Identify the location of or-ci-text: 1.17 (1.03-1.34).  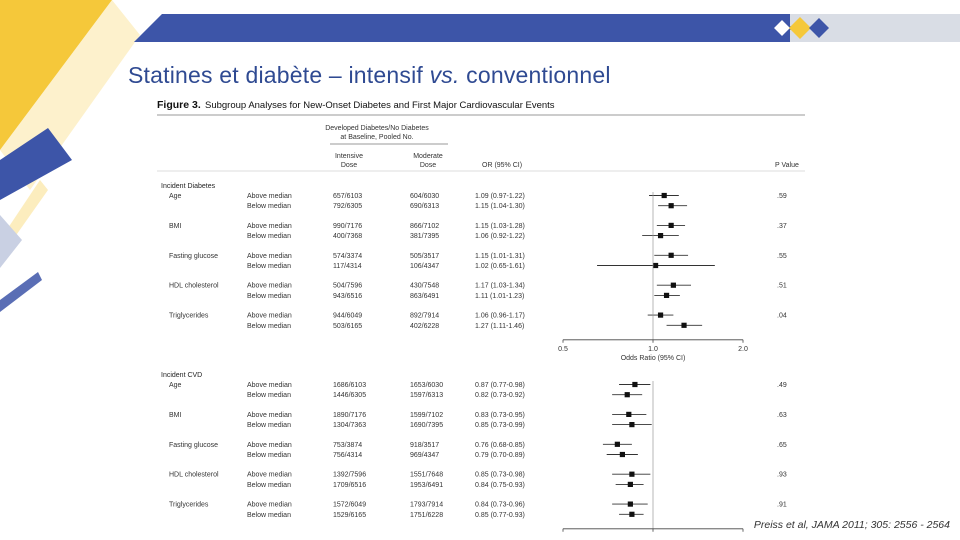
(500, 286).